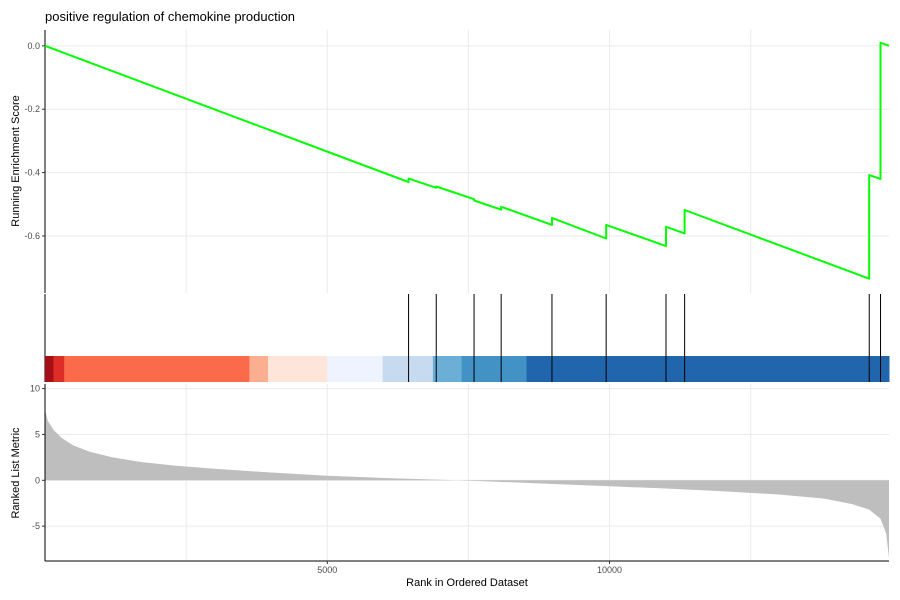  Describe the element at coordinates (32, 236) in the screenshot. I see `y-tick-label: -0.6` at that location.